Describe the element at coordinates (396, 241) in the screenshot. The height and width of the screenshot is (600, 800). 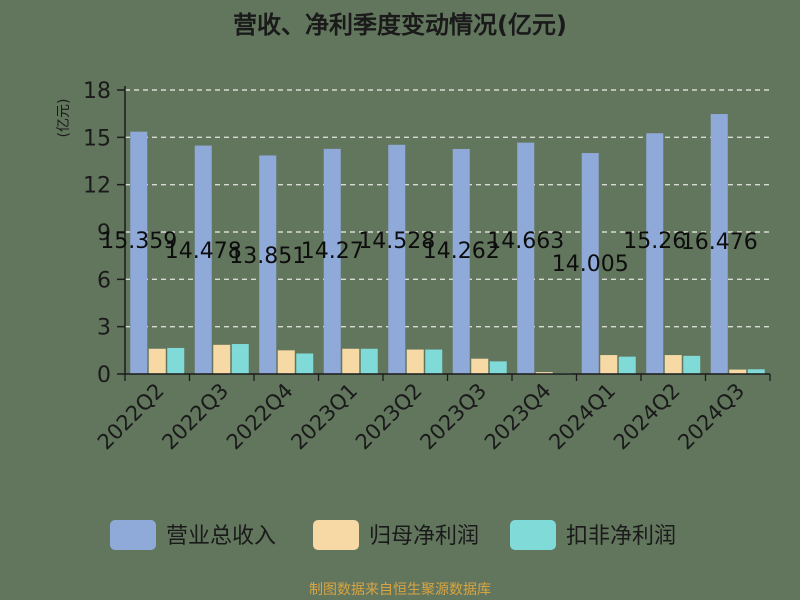
I see `data-label: 14.528` at that location.